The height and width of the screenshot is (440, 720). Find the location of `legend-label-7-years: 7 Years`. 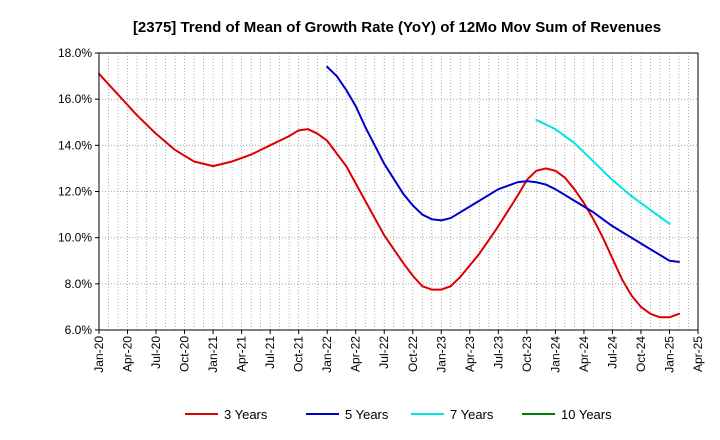

legend-label-7-years: 7 Years is located at coordinates (472, 414).